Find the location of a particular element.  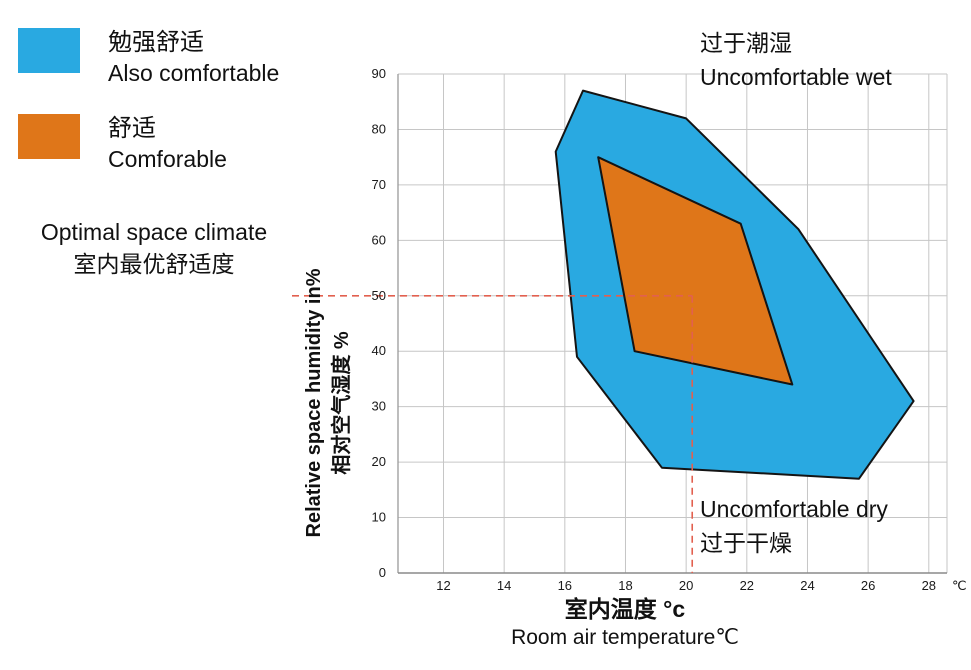

y-tick-label: 80 is located at coordinates (379, 128).